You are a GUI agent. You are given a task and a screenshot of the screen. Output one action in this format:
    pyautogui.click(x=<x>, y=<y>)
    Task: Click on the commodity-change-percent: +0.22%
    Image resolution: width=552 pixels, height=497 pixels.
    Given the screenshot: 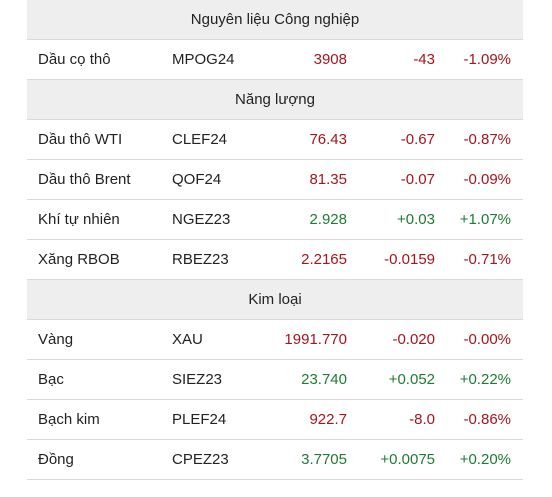 What is the action you would take?
    pyautogui.click(x=485, y=379)
    